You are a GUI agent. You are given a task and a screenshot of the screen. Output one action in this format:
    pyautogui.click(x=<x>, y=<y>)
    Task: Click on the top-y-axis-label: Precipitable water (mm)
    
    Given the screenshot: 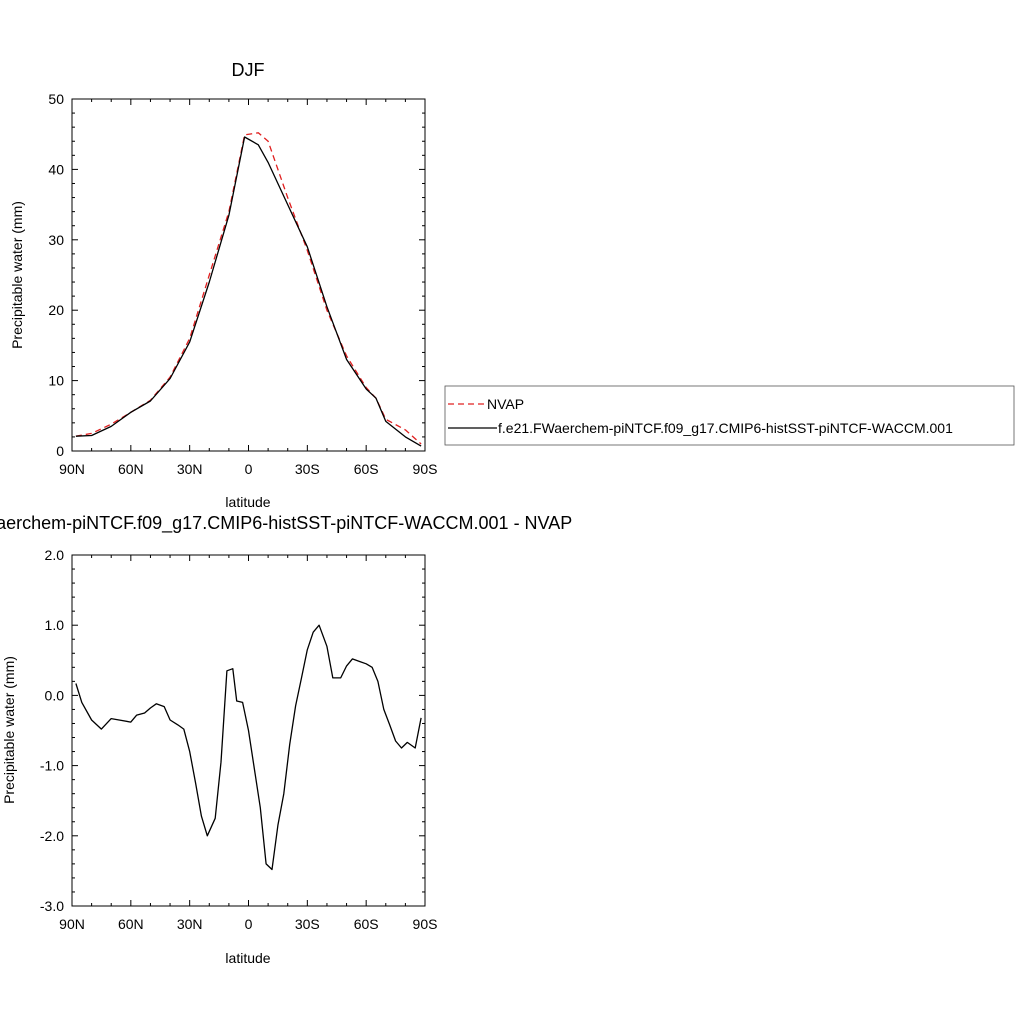 What is the action you would take?
    pyautogui.click(x=17, y=275)
    